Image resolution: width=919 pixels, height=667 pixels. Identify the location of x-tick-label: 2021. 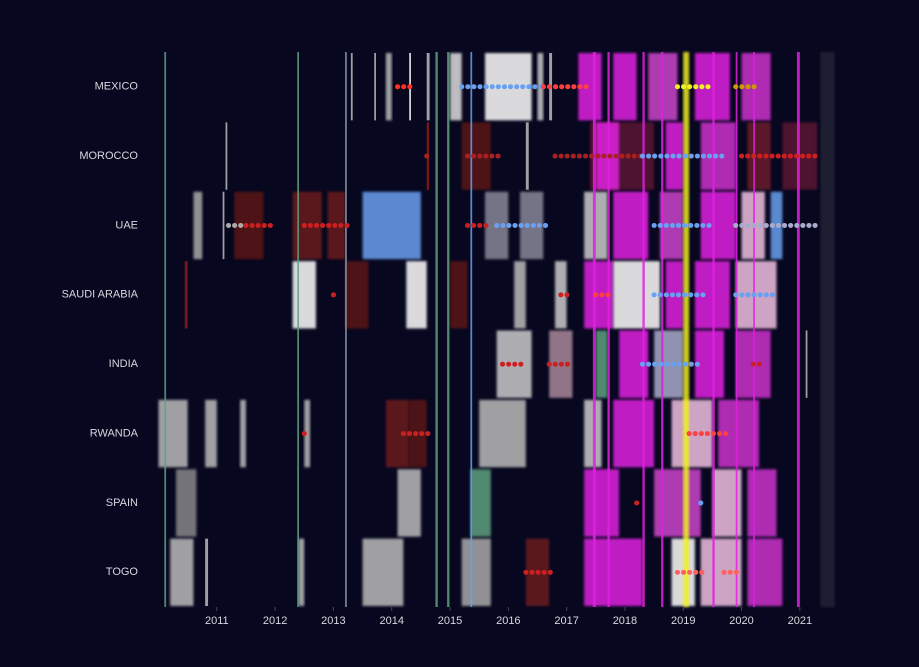
(800, 621).